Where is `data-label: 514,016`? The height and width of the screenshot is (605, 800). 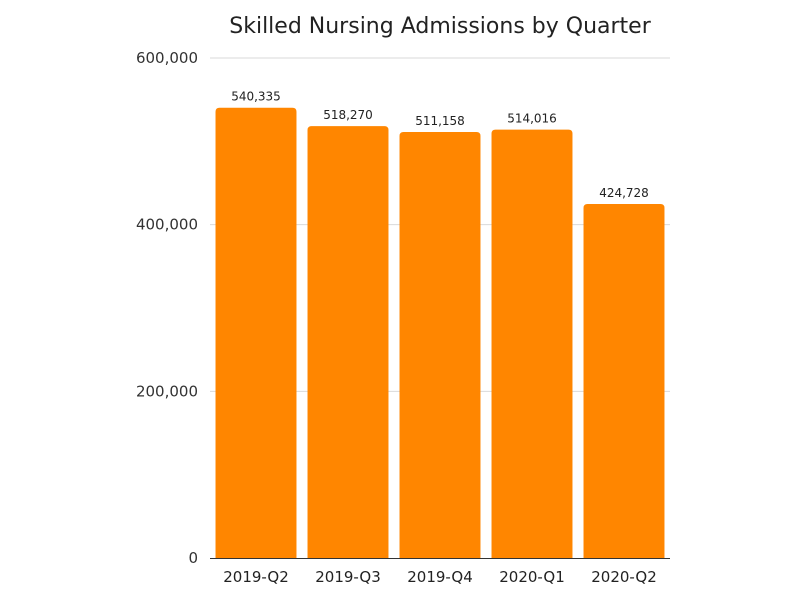
data-label: 514,016 is located at coordinates (532, 119).